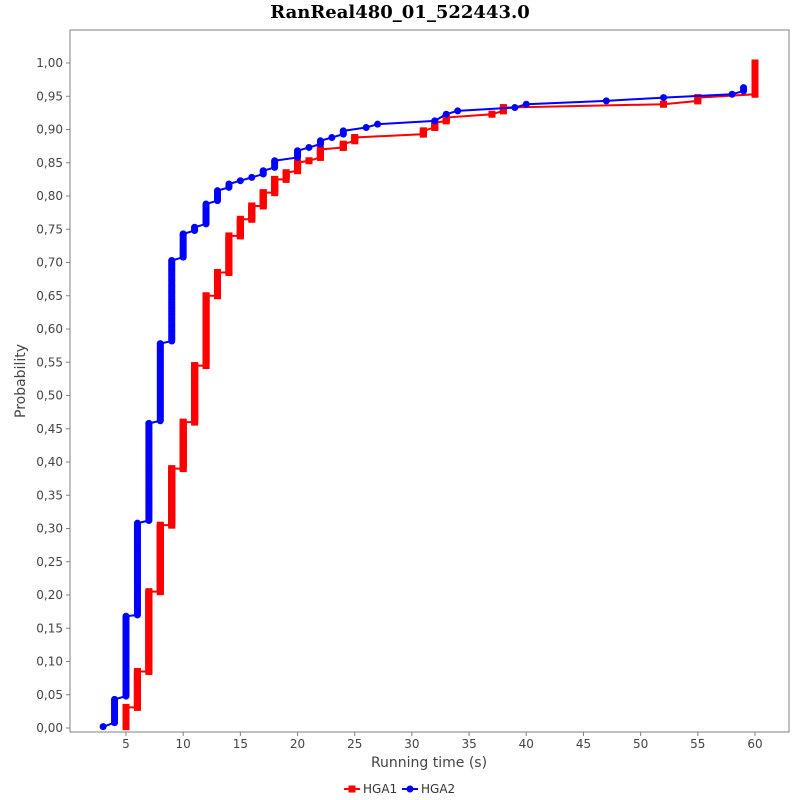 The image size is (800, 800). What do you see at coordinates (49, 695) in the screenshot?
I see `y-tick-label: 0,05` at bounding box center [49, 695].